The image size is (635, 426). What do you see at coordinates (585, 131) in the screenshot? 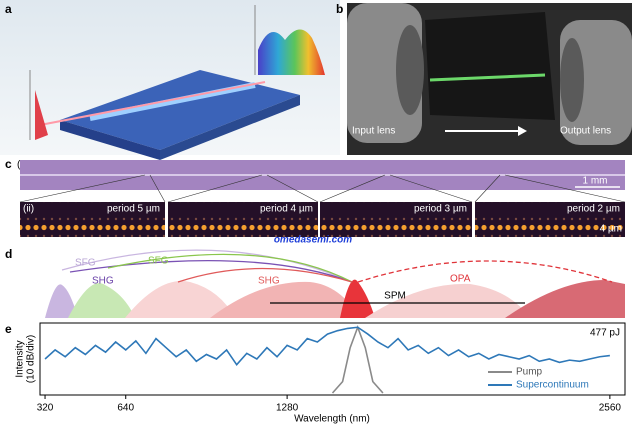
I see `lens-label: Output lens` at bounding box center [585, 131].